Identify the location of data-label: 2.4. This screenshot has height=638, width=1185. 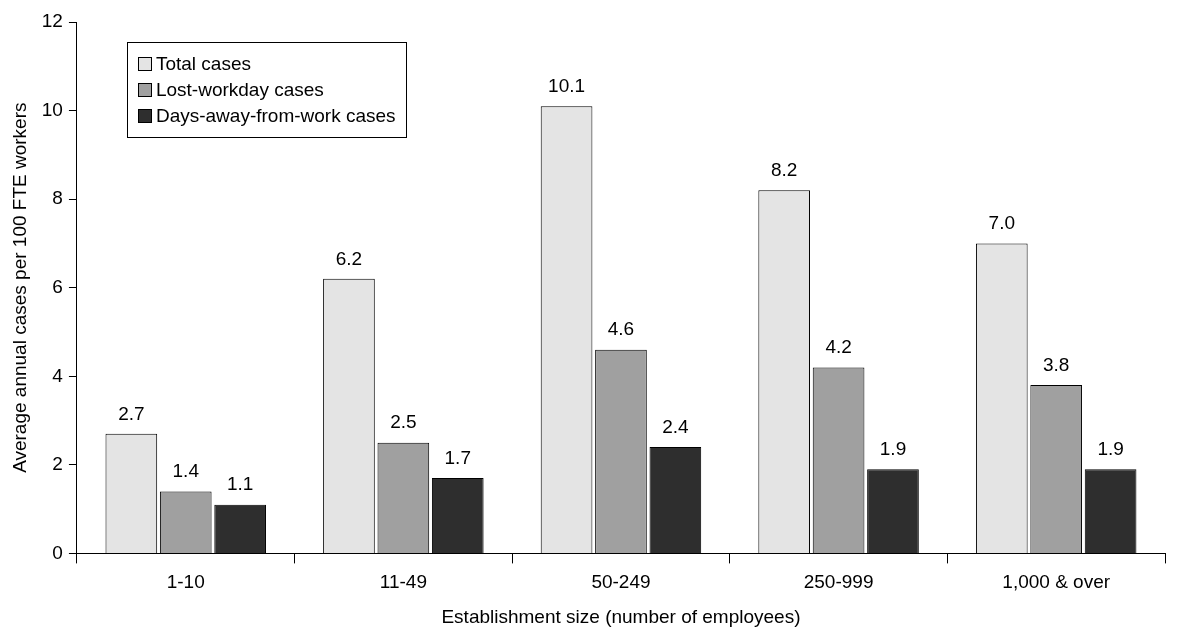
(675, 426).